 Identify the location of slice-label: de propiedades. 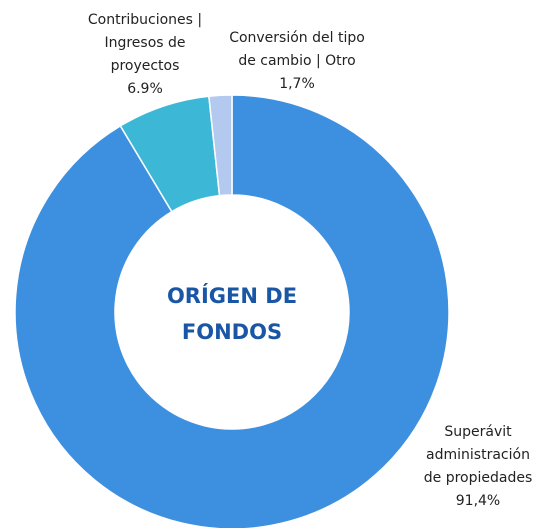
(478, 478).